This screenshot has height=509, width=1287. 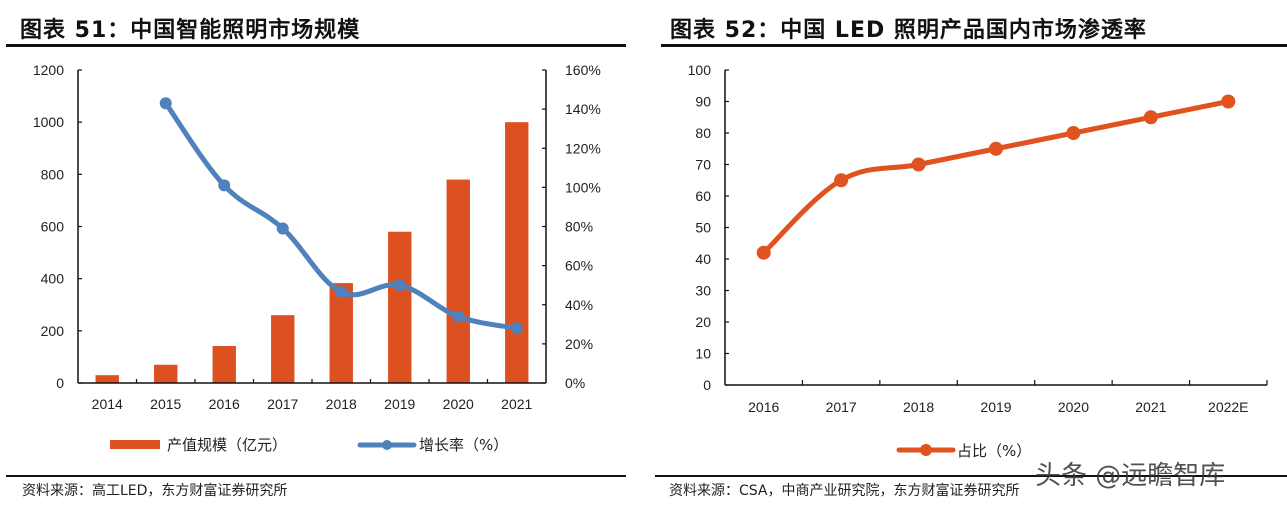 I want to click on y-tick-label: 80, so click(x=703, y=133).